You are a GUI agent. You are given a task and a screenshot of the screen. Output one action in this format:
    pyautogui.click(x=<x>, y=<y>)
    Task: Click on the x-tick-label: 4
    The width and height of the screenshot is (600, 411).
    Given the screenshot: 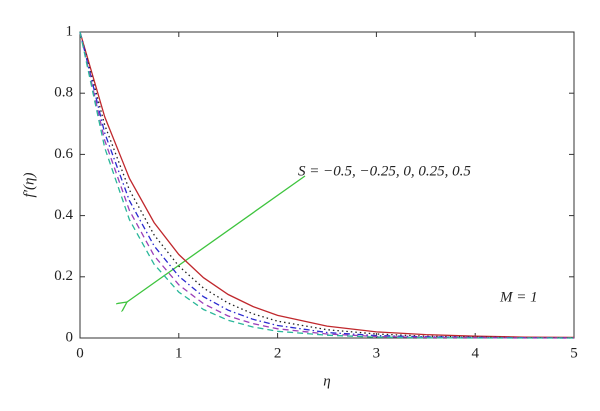 What is the action you would take?
    pyautogui.click(x=475, y=353)
    